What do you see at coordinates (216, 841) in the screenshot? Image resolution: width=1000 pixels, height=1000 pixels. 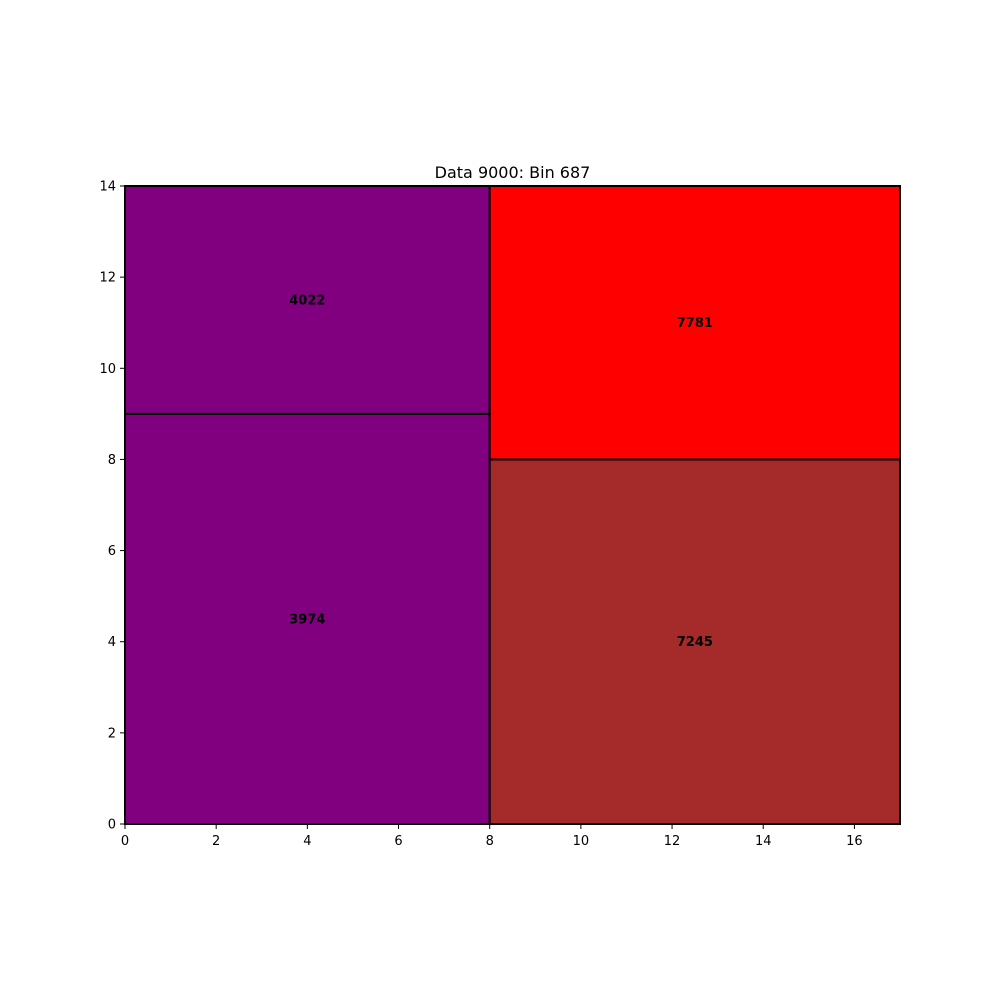 I see `x-tick-label: 2` at bounding box center [216, 841].